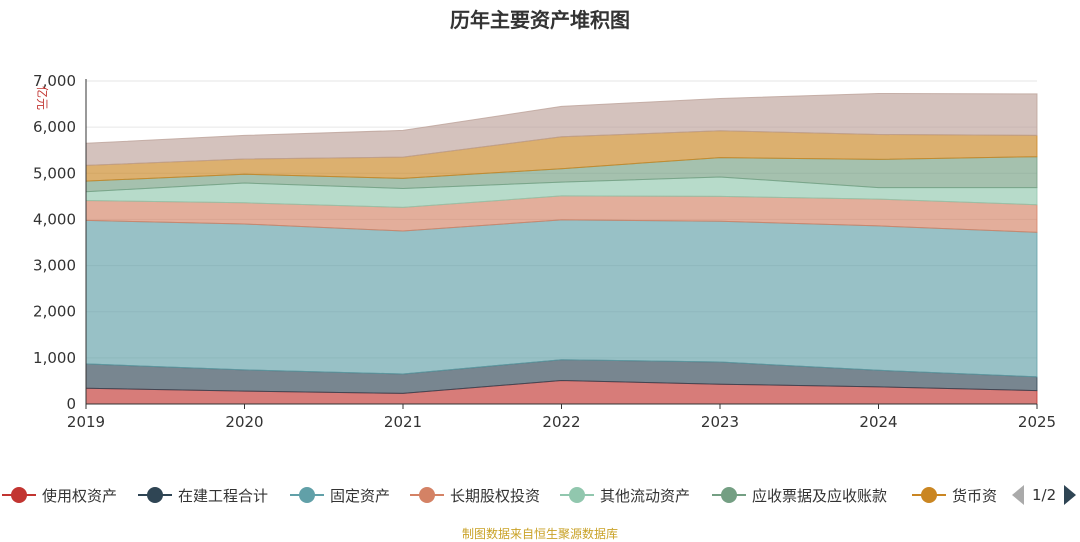  Describe the element at coordinates (1018, 495) in the screenshot. I see `legend-prev-arrow-icon` at that location.